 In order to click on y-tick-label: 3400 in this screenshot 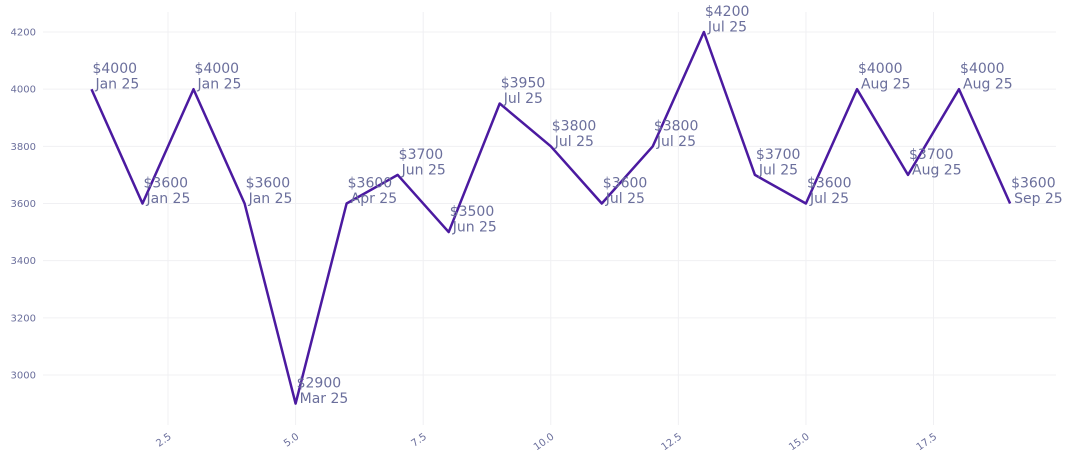, I will do `click(23, 261)`.